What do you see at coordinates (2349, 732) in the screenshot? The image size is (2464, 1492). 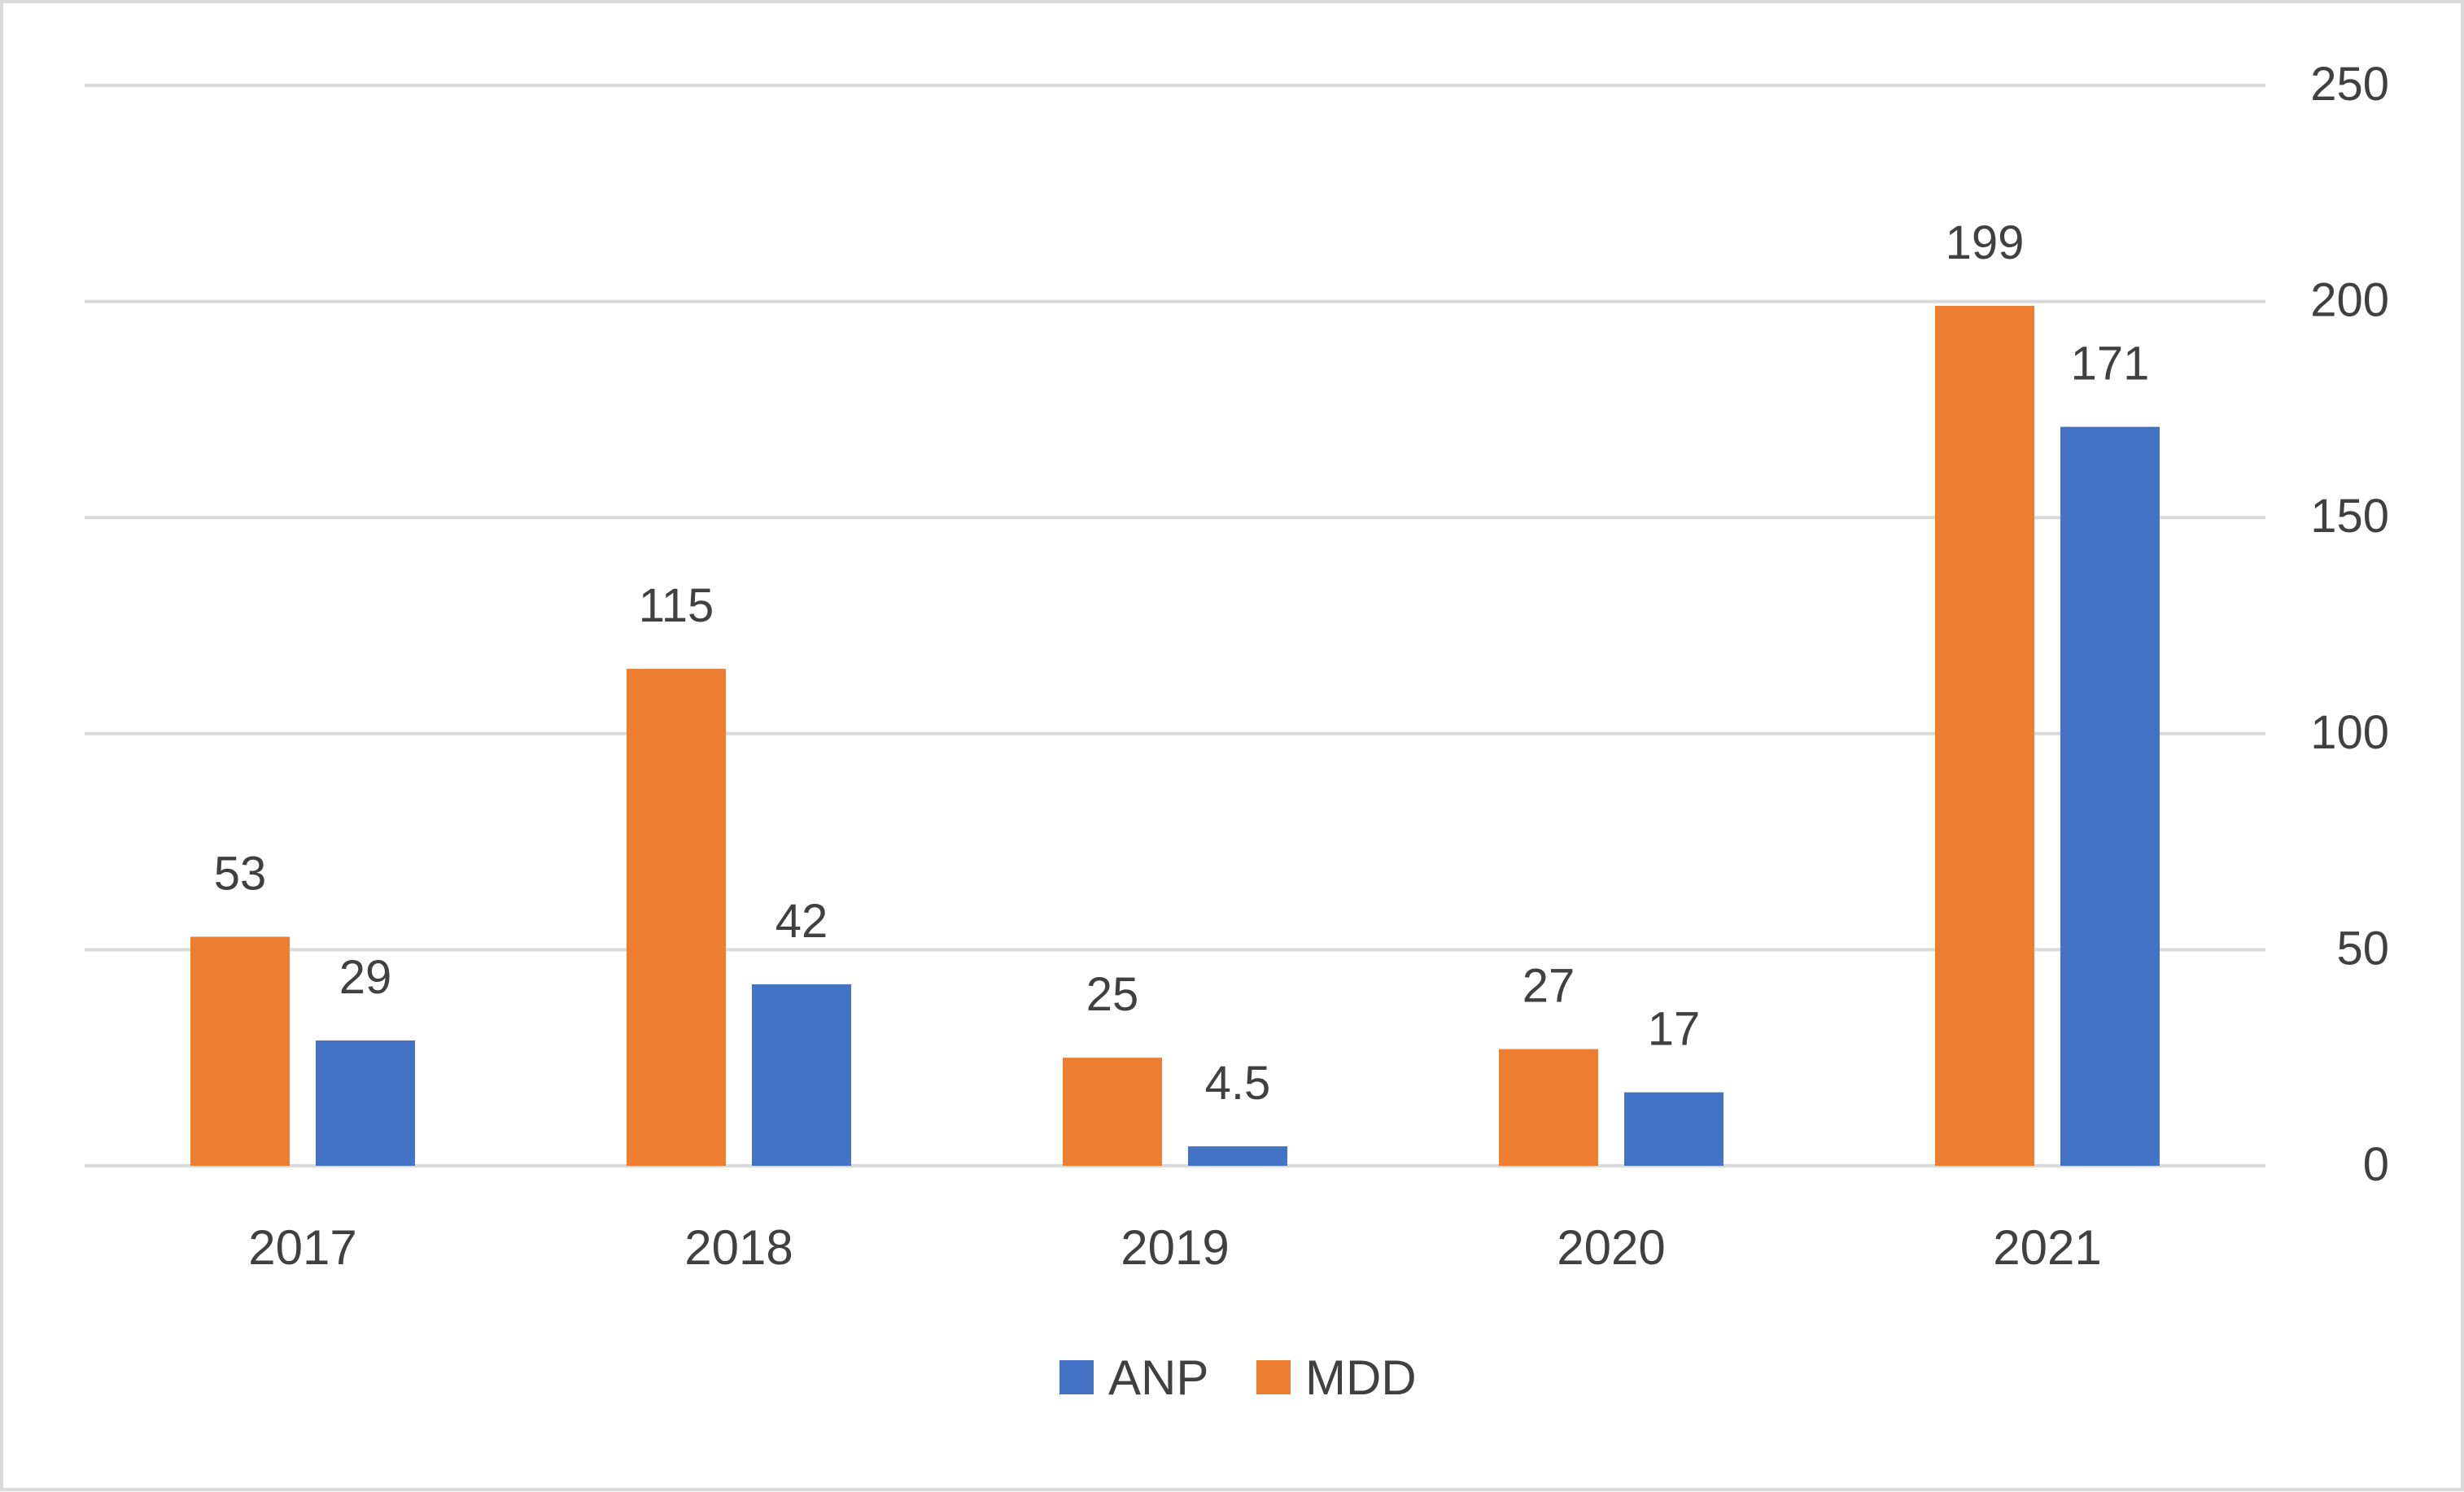 I see `y-tick-label: 100` at bounding box center [2349, 732].